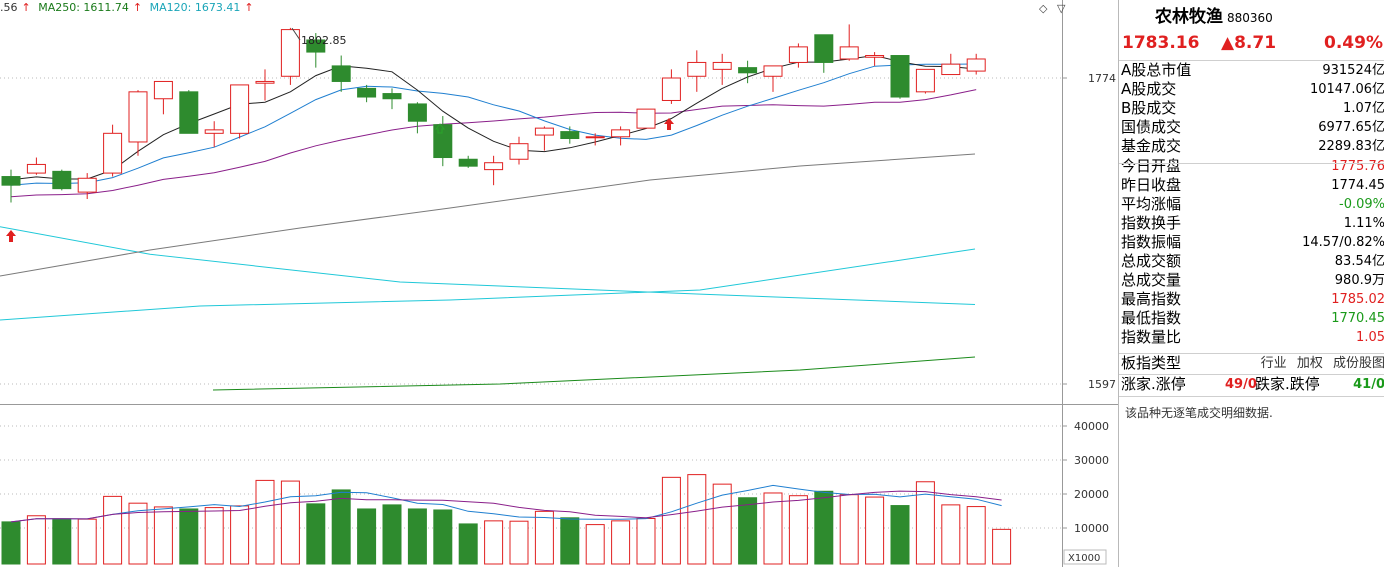 This screenshot has width=1384, height=567. What do you see at coordinates (1251, 261) in the screenshot?
I see `stat-row: 总成交额 83.54亿` at bounding box center [1251, 261].